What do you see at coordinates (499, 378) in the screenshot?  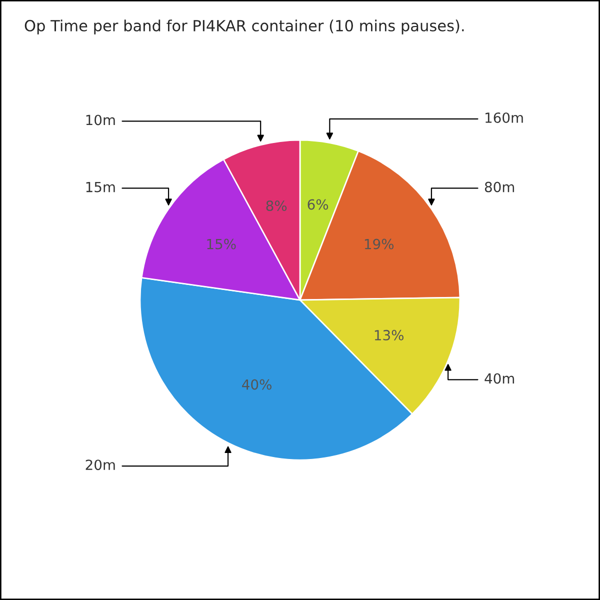 I see `slice-label: 40m` at bounding box center [499, 378].